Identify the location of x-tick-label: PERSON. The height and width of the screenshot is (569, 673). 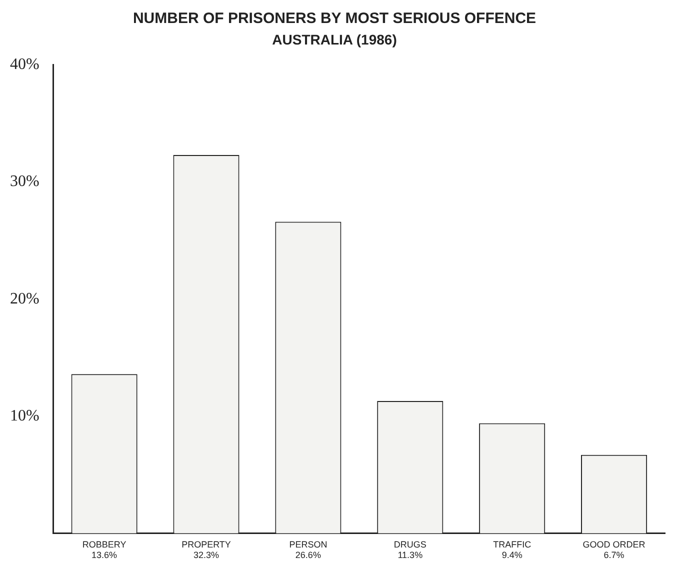
(308, 544).